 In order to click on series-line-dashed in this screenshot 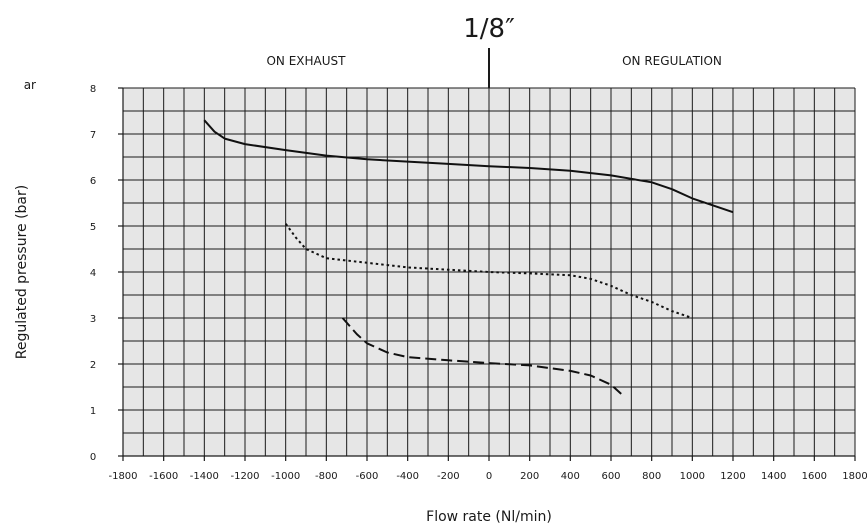, I will do `click(481, 356)`.